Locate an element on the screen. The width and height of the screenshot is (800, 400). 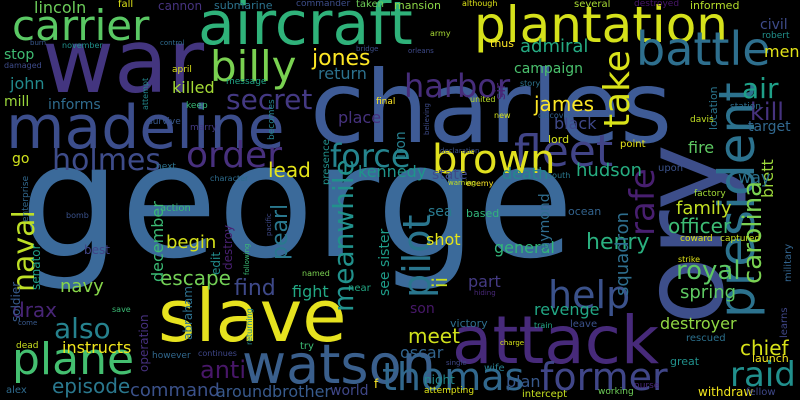
cloud-word-united: united is located at coordinates (483, 99).